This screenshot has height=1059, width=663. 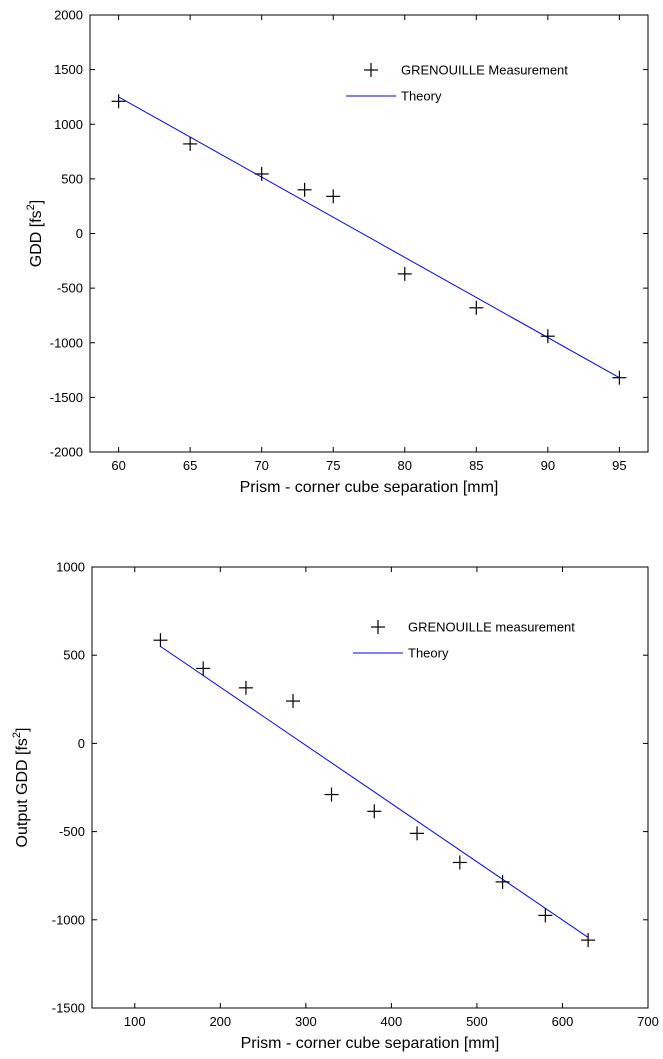 What do you see at coordinates (548, 465) in the screenshot?
I see `x-tick-label: 90` at bounding box center [548, 465].